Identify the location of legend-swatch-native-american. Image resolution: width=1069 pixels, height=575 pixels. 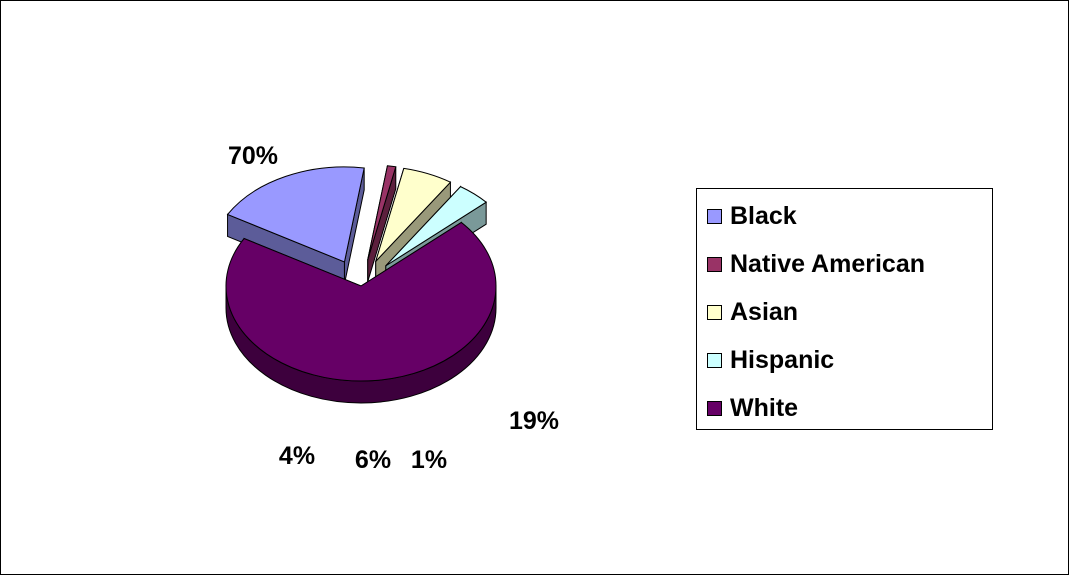
(714, 264).